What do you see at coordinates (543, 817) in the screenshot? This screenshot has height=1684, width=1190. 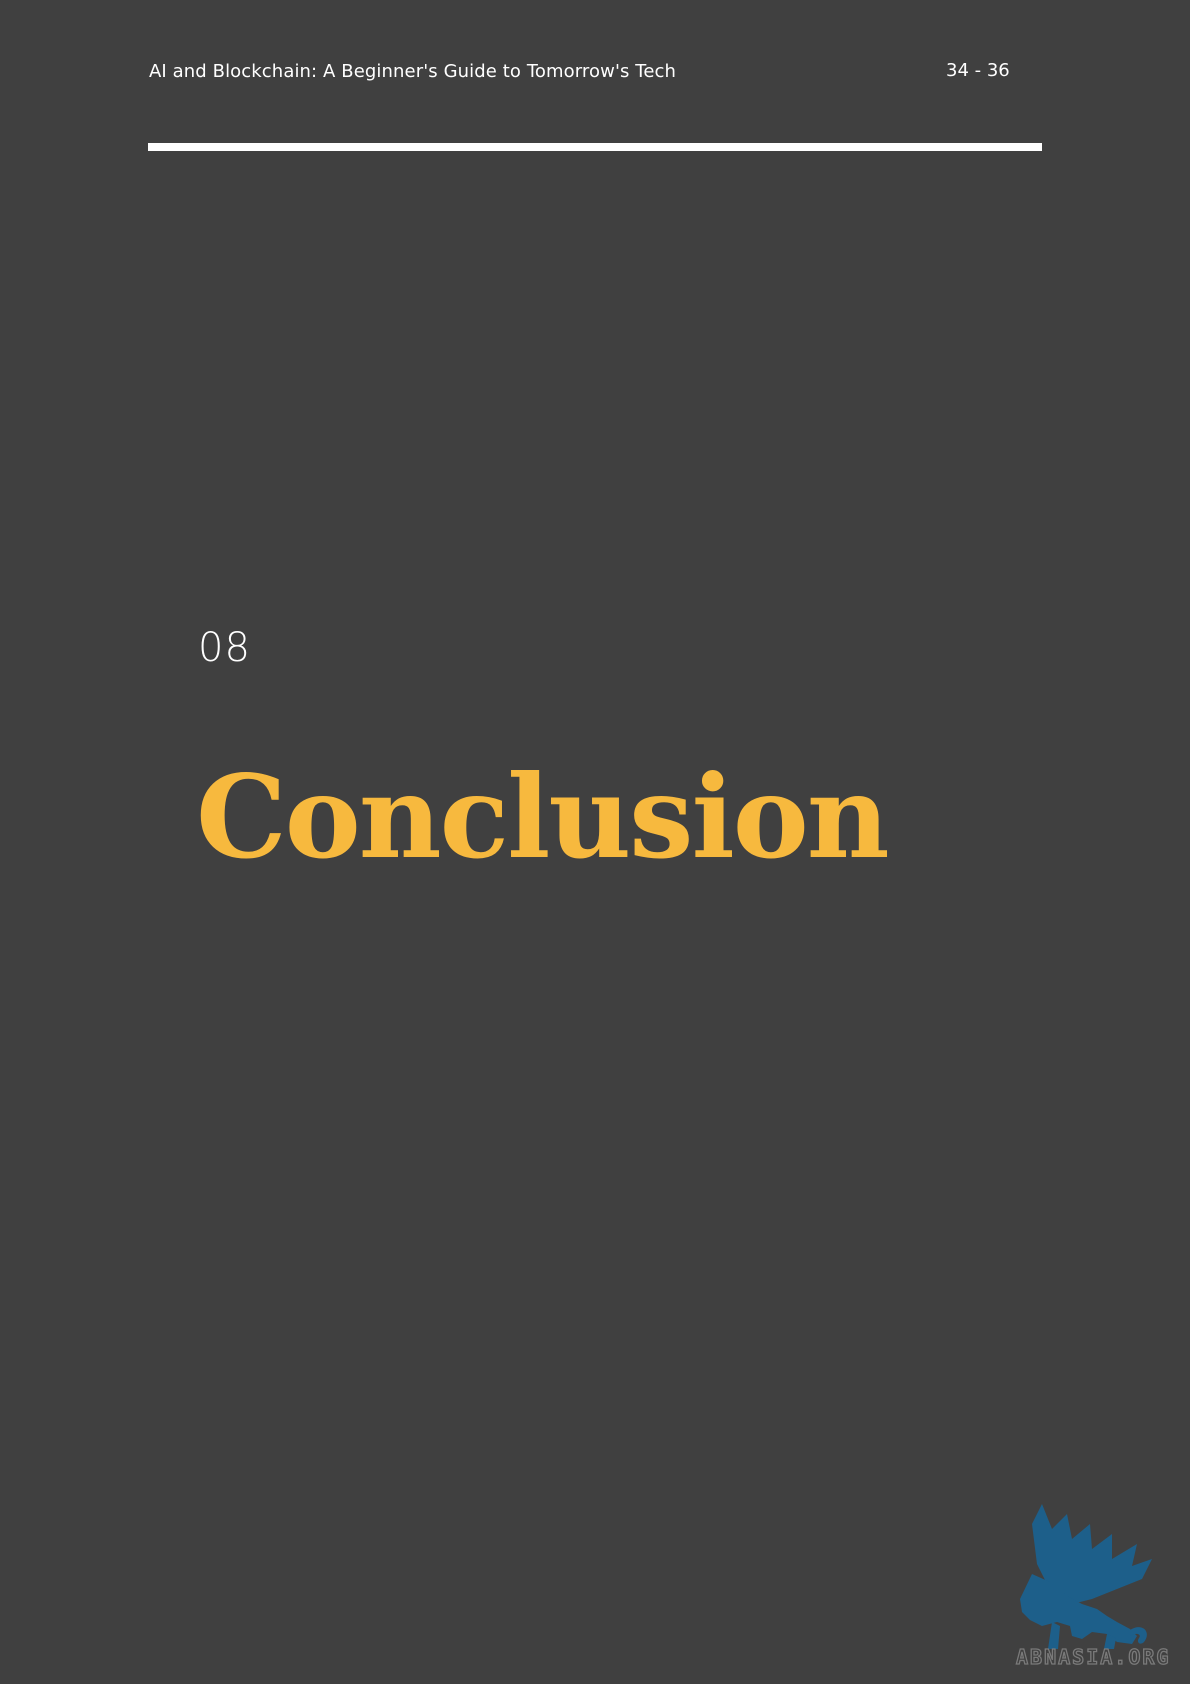 I see `chapter-title: Conclusion` at bounding box center [543, 817].